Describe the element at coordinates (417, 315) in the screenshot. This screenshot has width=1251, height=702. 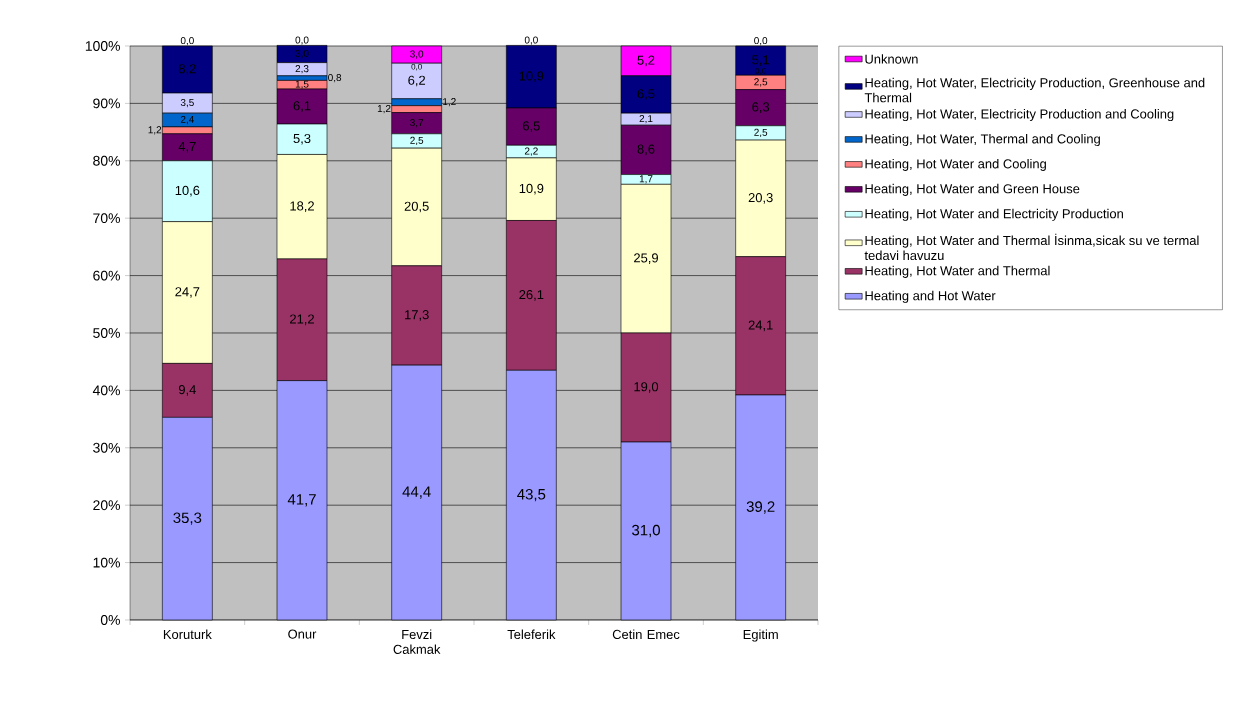
I see `data-label: 17,3` at that location.